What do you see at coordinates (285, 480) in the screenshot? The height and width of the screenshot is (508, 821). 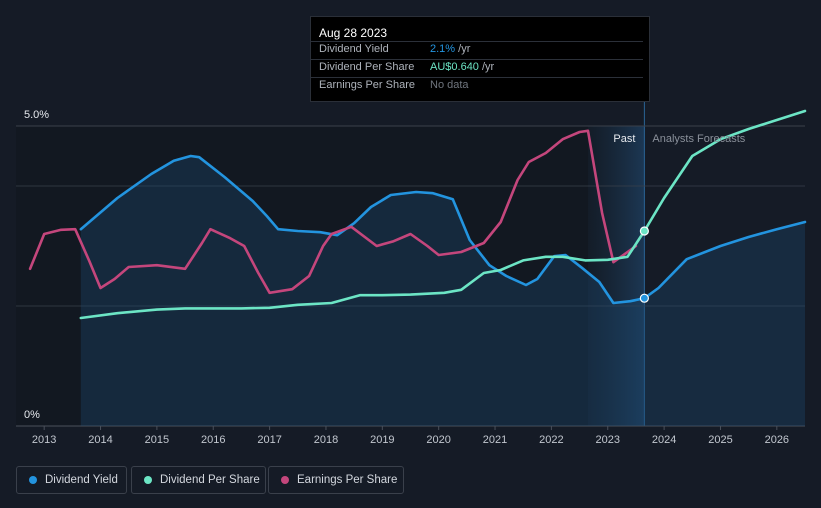 I see `earnings-per-share-swatch-icon` at bounding box center [285, 480].